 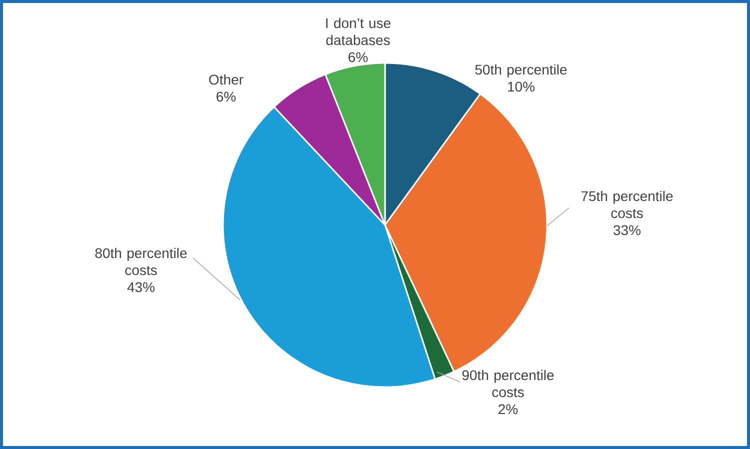 What do you see at coordinates (521, 87) in the screenshot?
I see `data-label: 10%` at bounding box center [521, 87].